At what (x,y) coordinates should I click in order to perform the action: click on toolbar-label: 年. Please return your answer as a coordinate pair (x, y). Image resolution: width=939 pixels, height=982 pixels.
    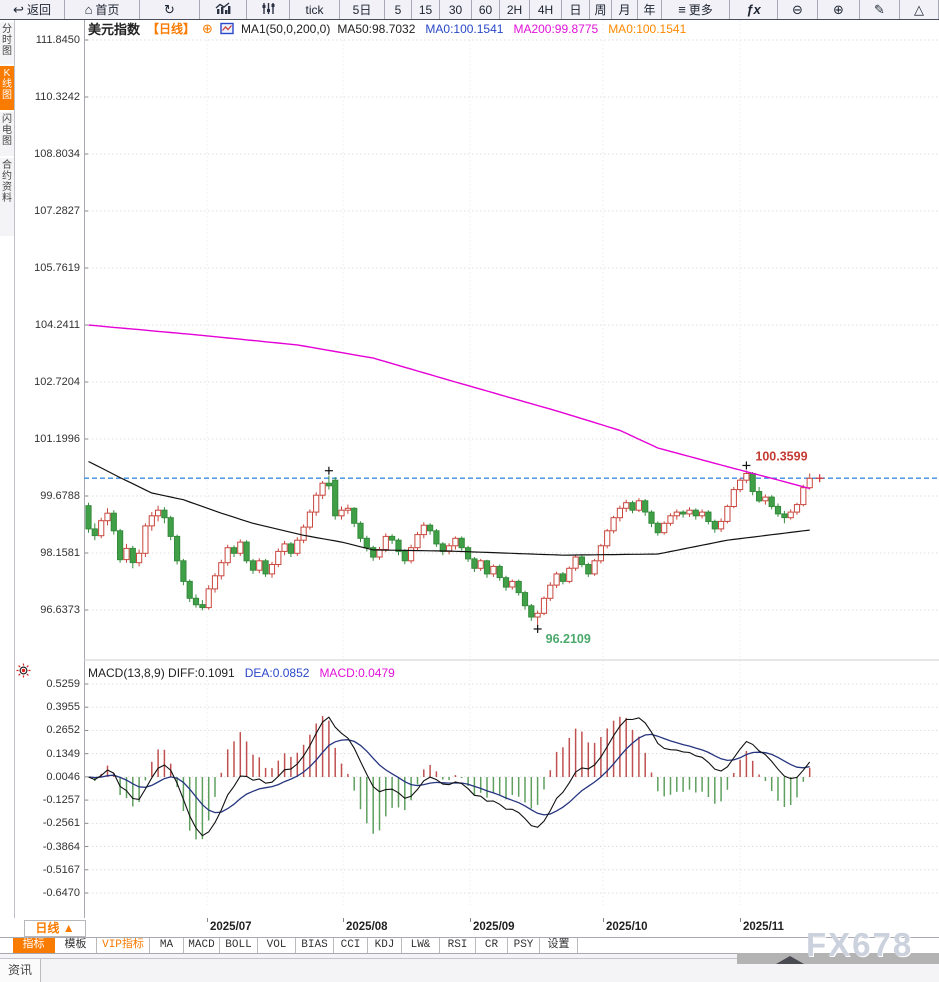
    Looking at the image, I should click on (649, 10).